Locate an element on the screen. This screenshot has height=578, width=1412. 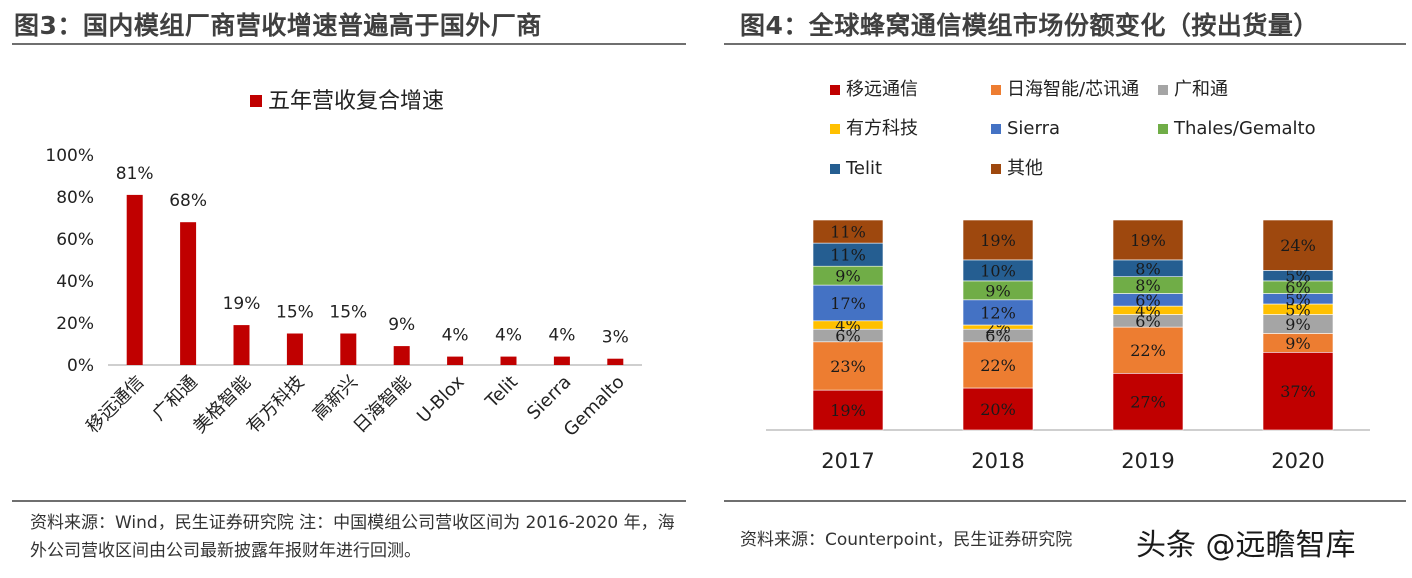
segment-label: 20% is located at coordinates (998, 409).